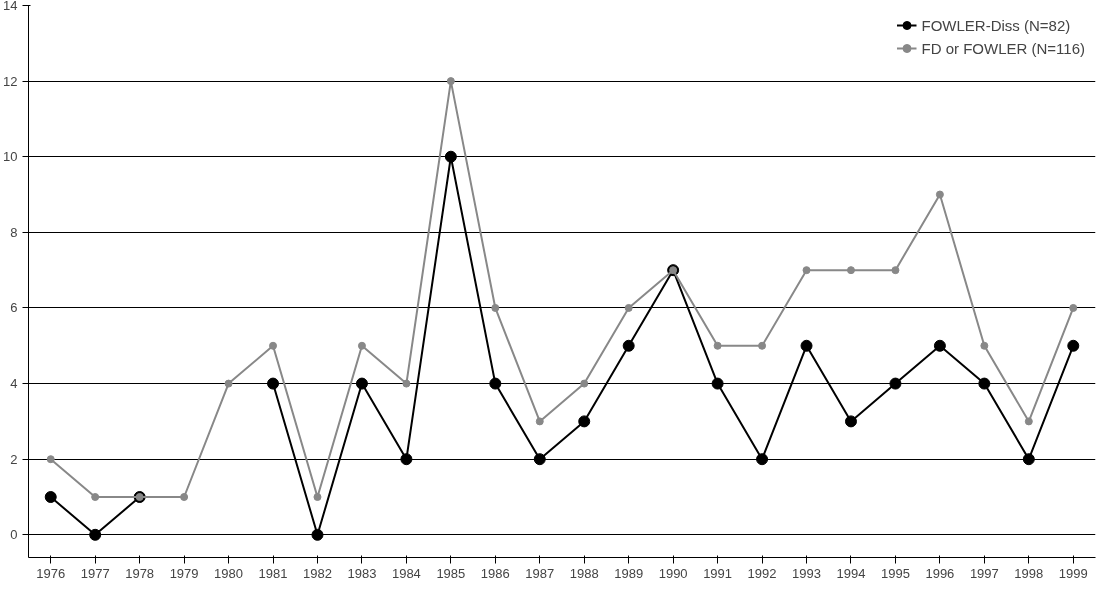 Image resolution: width=1109 pixels, height=589 pixels. I want to click on x-tick-label: 1986, so click(495, 573).